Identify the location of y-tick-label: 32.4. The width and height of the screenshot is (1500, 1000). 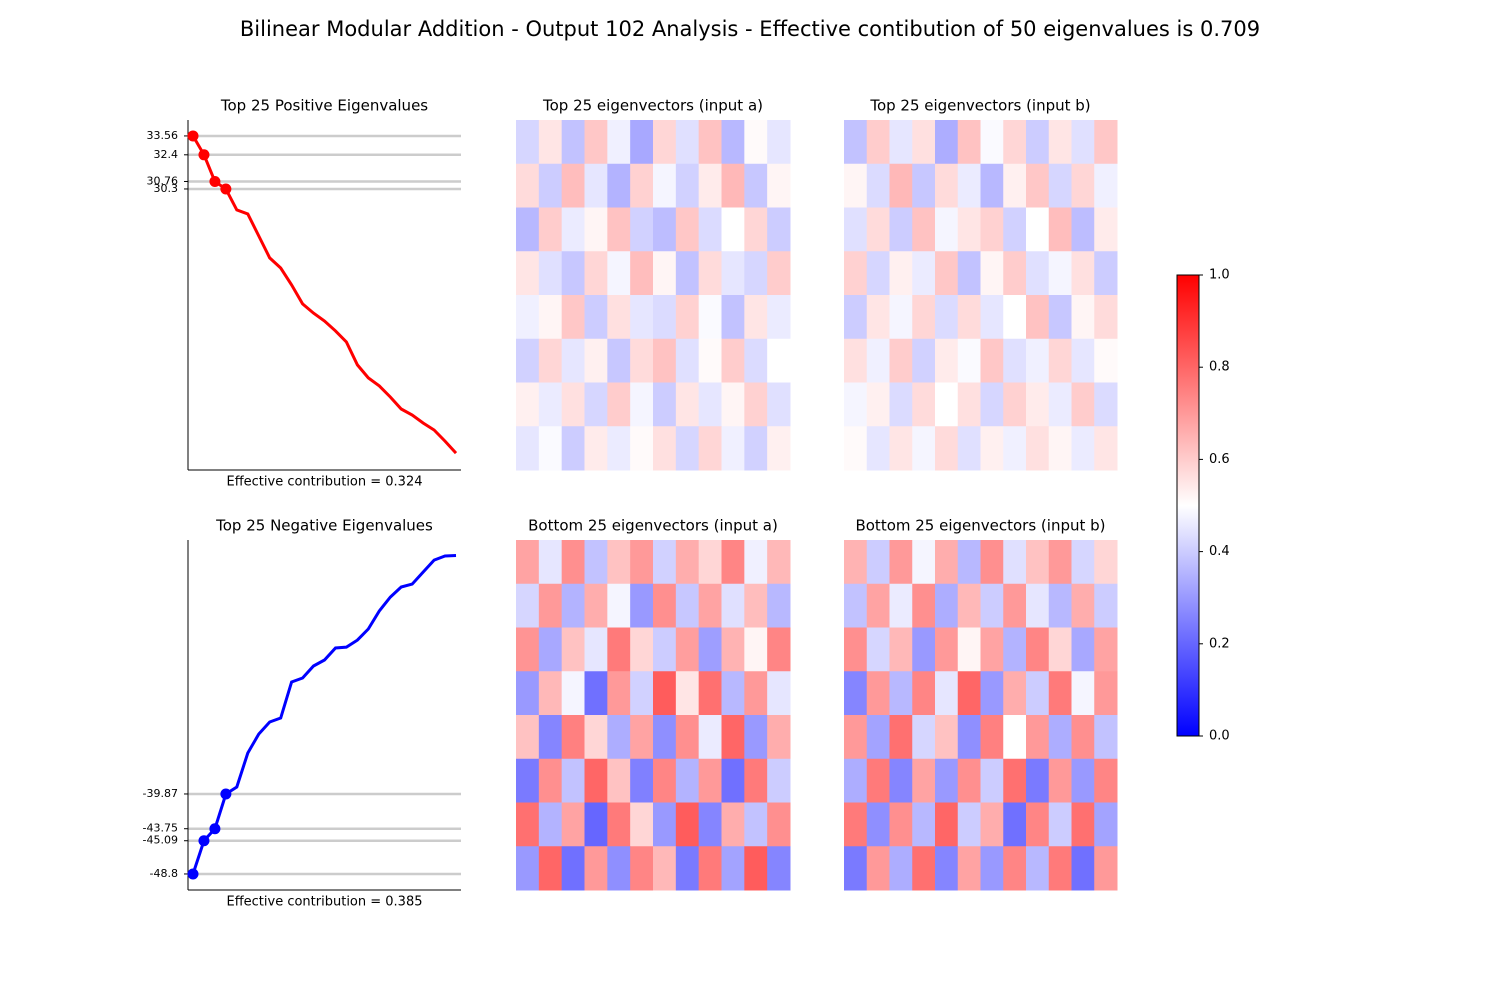
(166, 154).